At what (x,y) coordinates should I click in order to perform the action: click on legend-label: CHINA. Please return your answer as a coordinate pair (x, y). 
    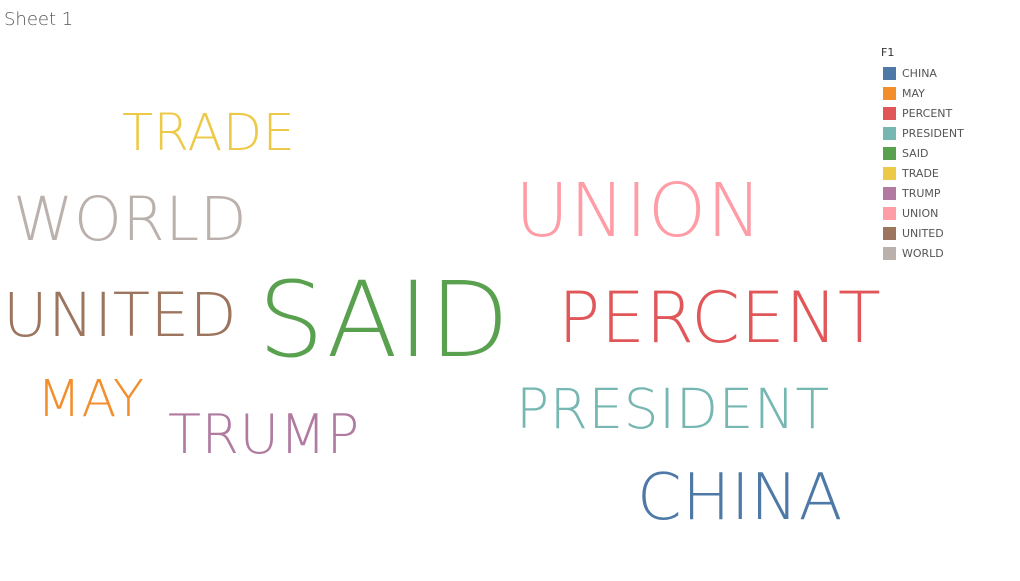
    Looking at the image, I should click on (919, 73).